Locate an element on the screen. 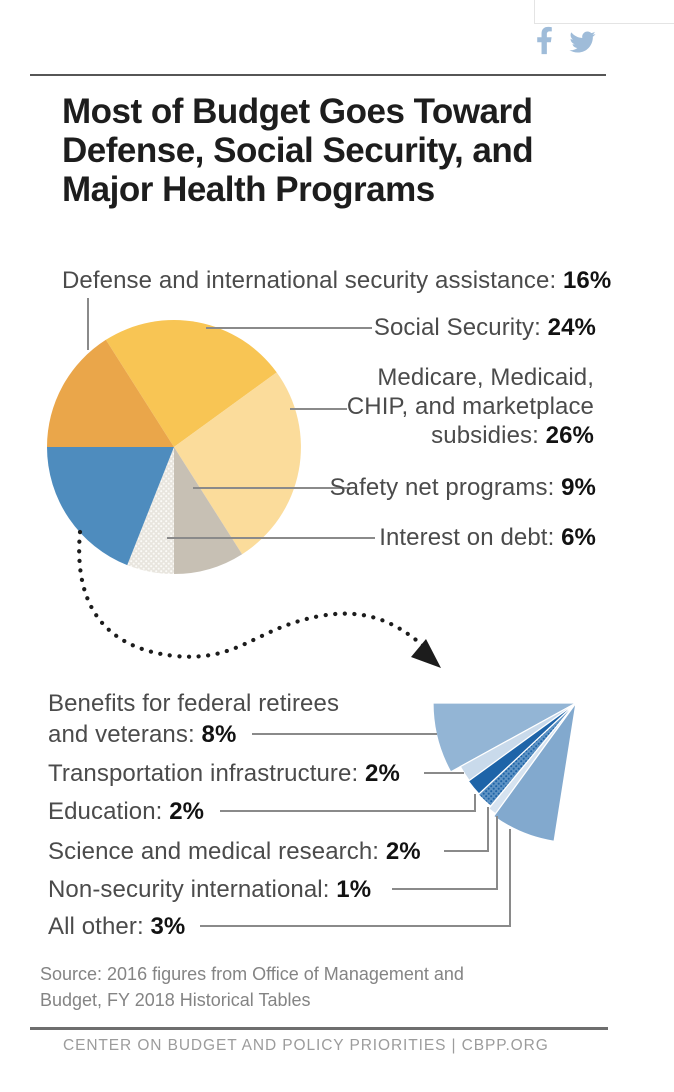  facebook-share-button is located at coordinates (544, 43).